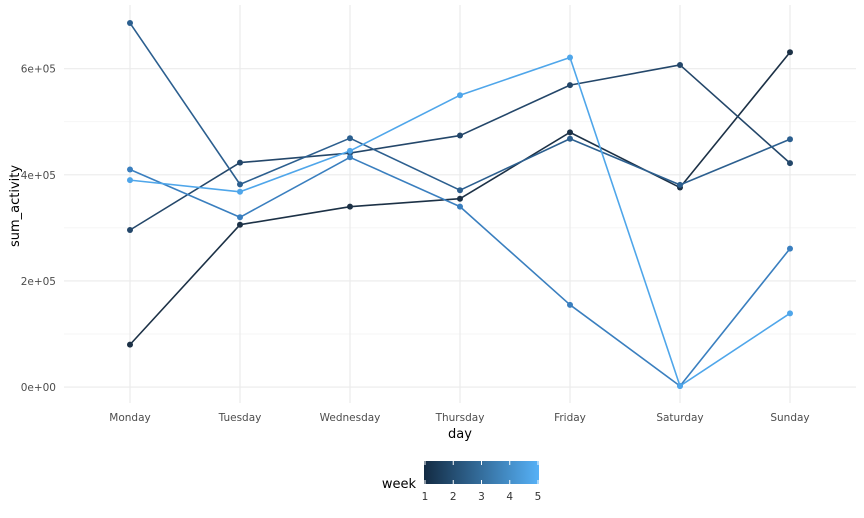 The image size is (864, 518). What do you see at coordinates (129, 418) in the screenshot?
I see `x-tick-label: Monday` at bounding box center [129, 418].